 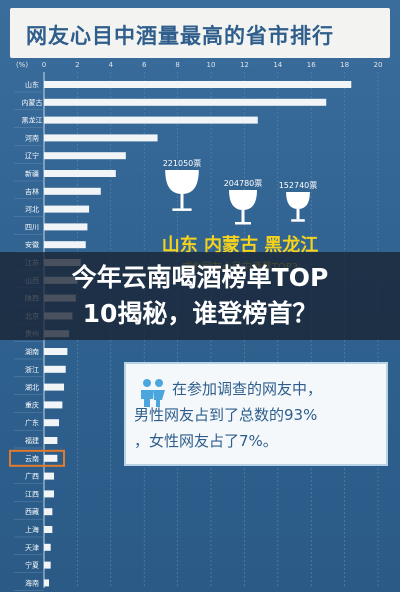 I want to click on category-label: 黑龙江, so click(x=32, y=120).